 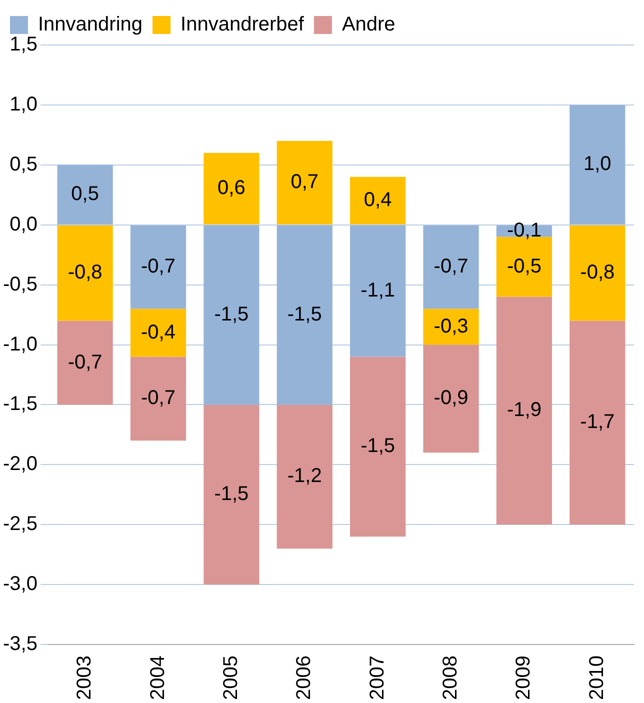 What do you see at coordinates (20, 524) in the screenshot?
I see `y-tick-label: -2,5` at bounding box center [20, 524].